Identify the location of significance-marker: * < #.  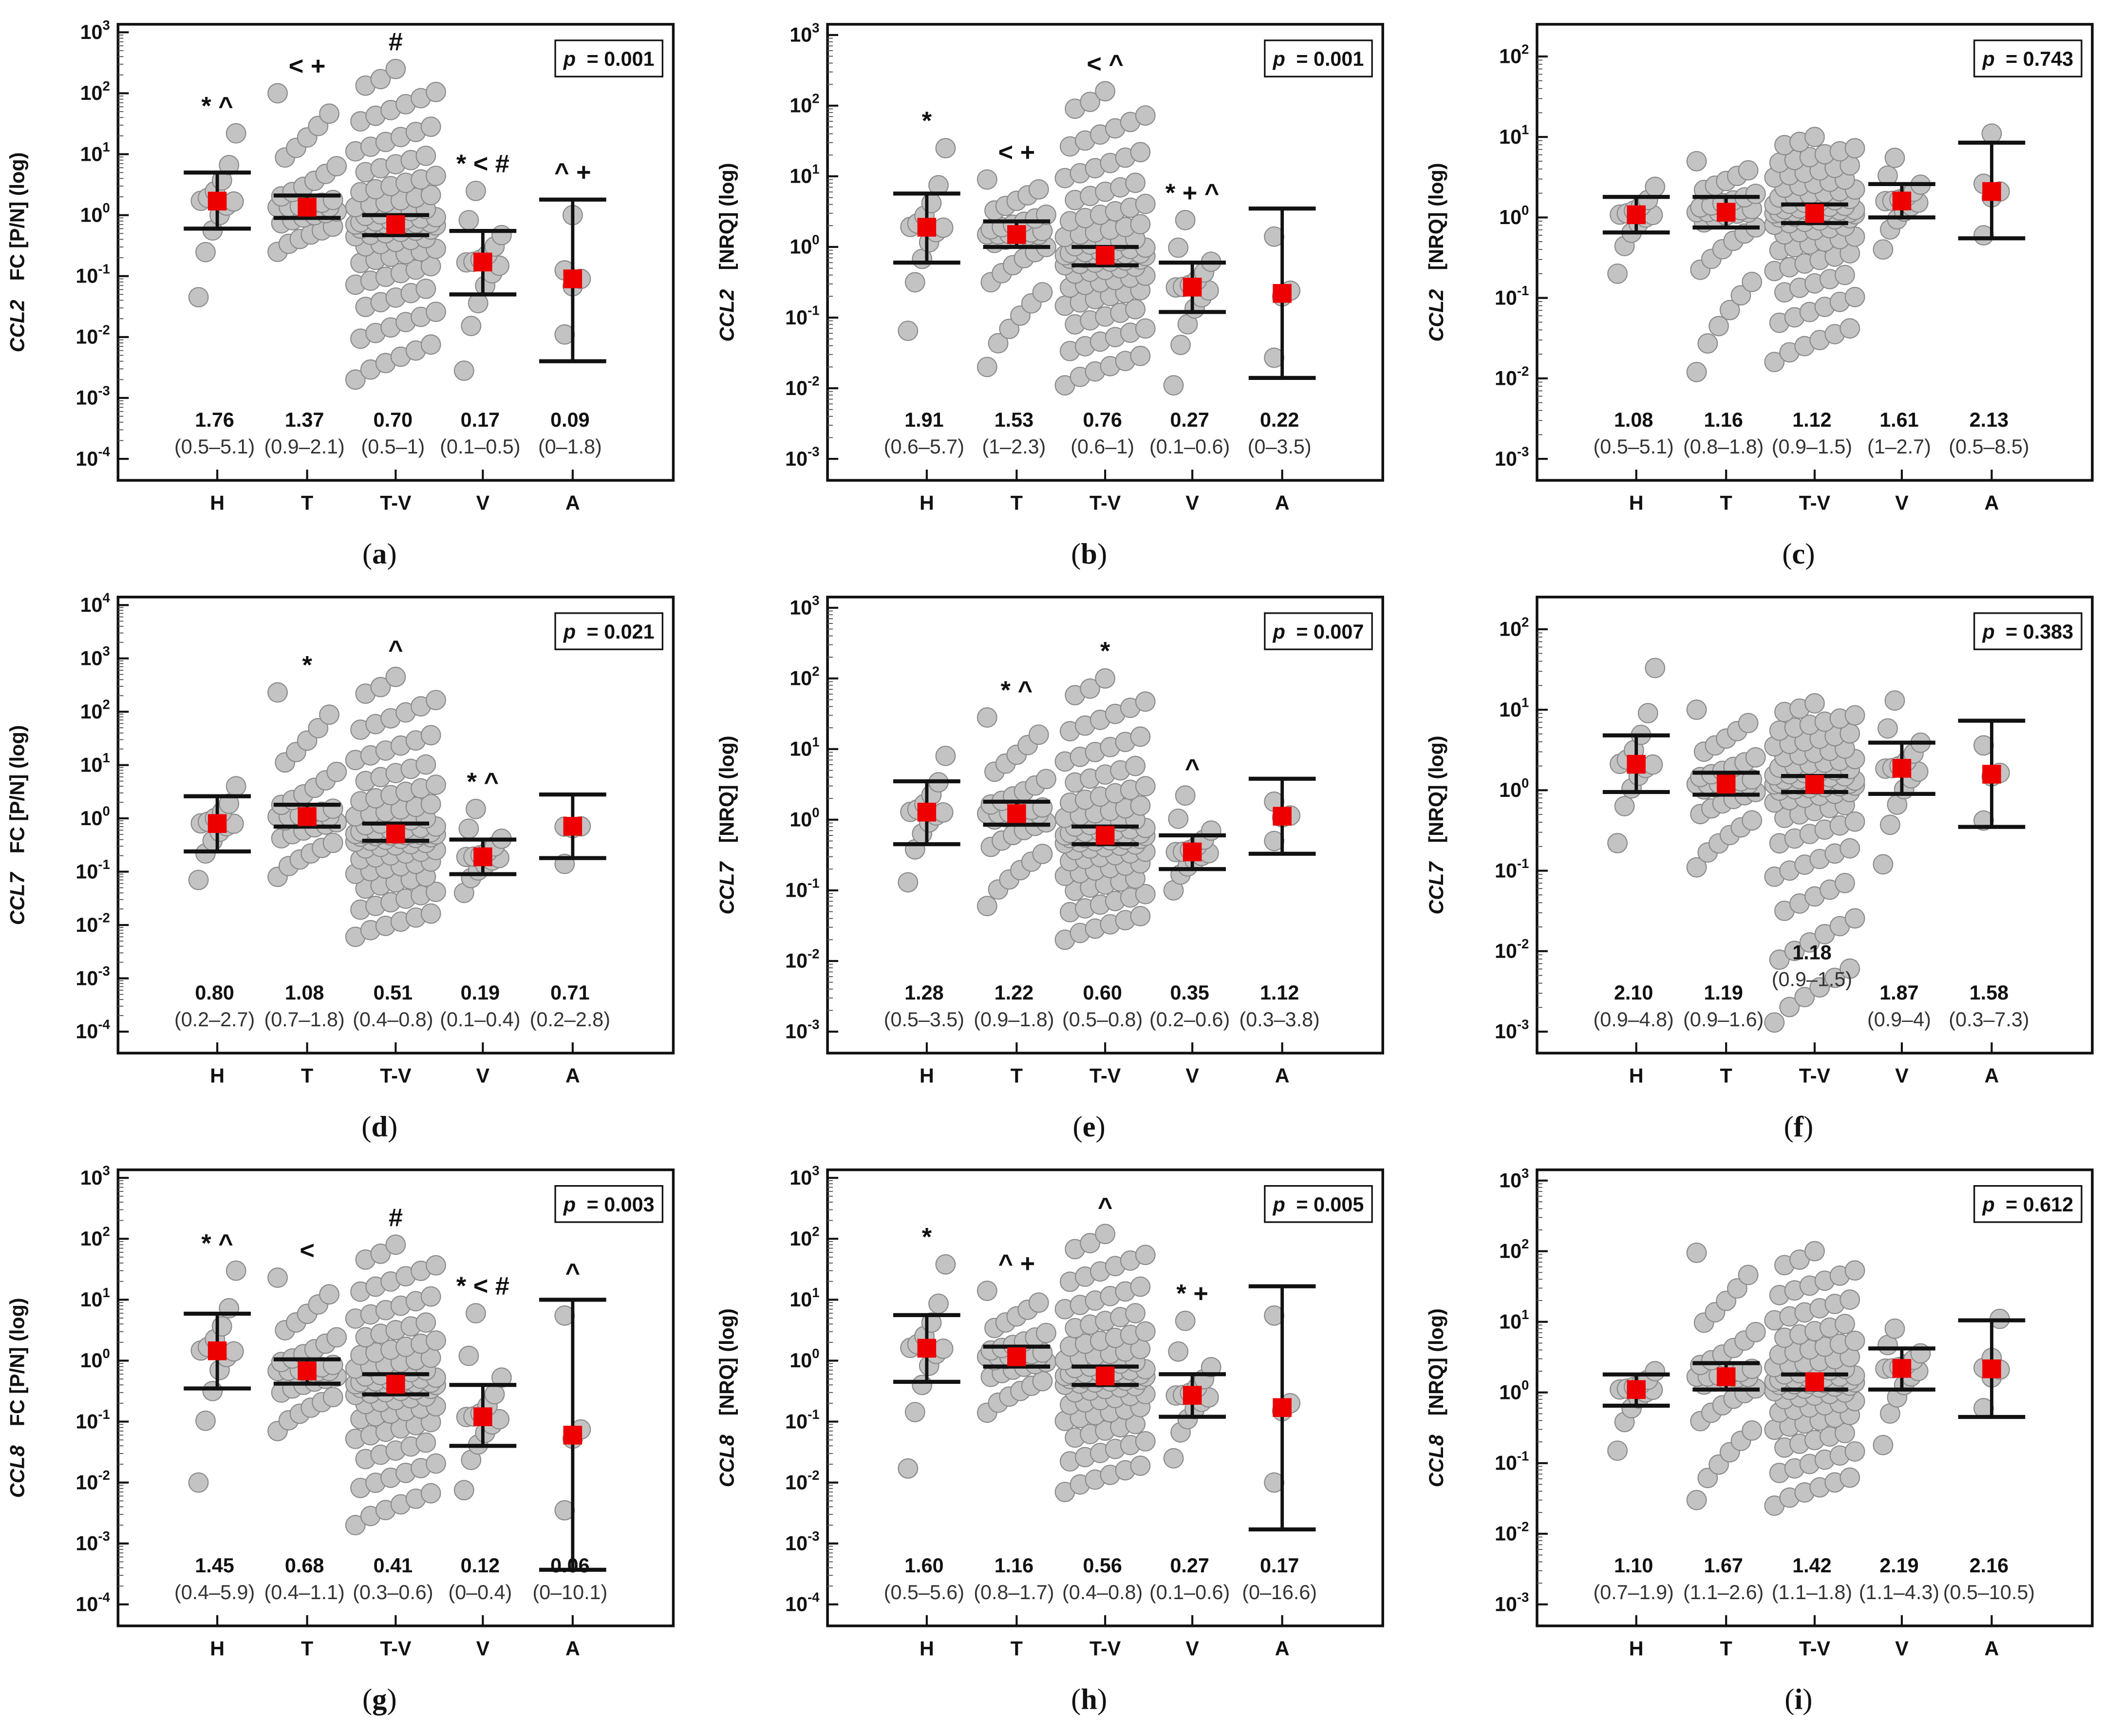
(483, 1286).